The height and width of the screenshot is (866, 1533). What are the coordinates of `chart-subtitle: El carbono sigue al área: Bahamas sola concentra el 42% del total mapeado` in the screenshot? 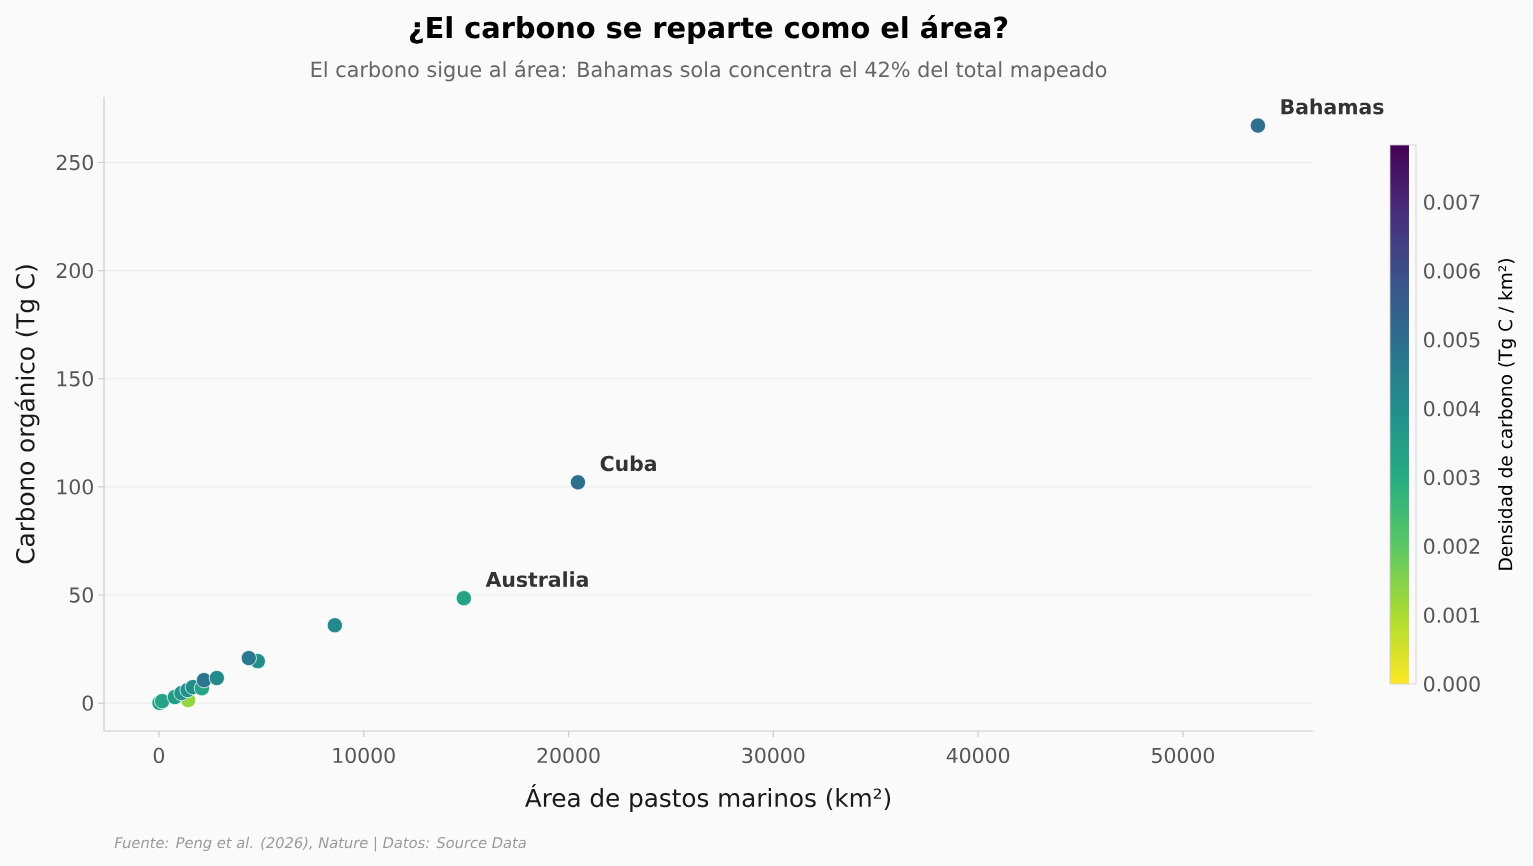 It's located at (709, 71).